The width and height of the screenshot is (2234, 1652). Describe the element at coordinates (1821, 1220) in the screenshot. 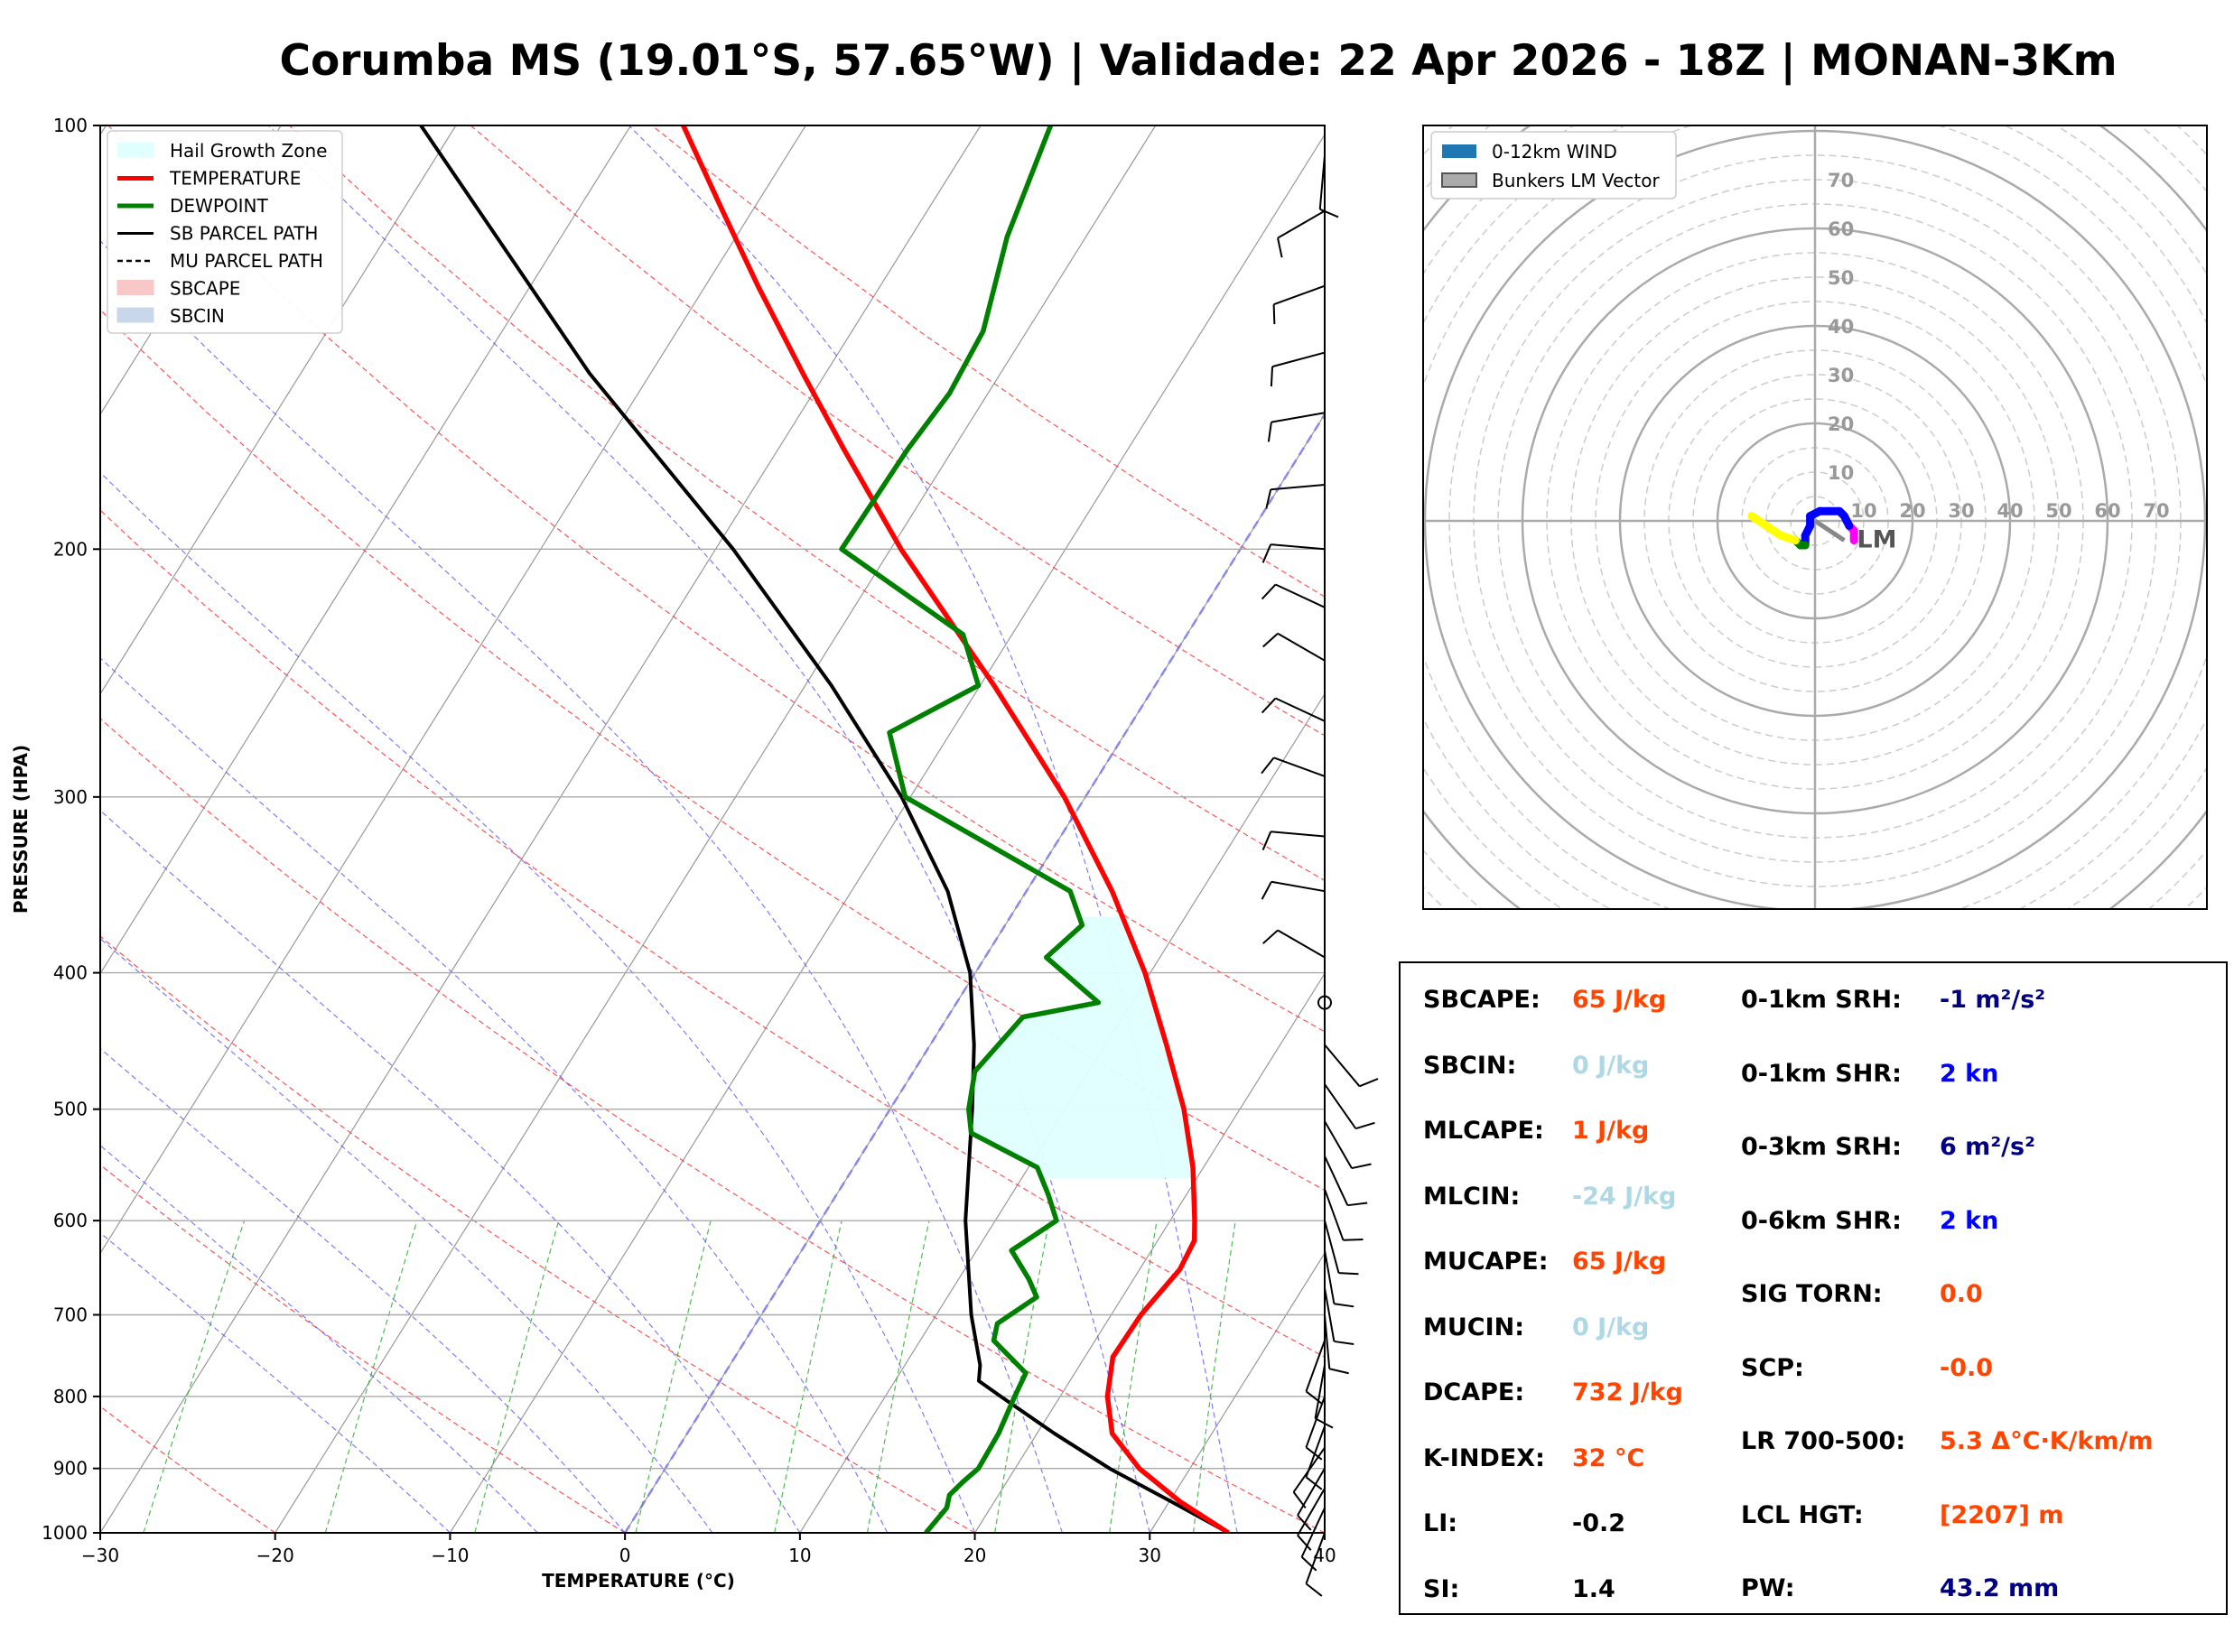

I see `param-label: 0-6km SHR:` at that location.